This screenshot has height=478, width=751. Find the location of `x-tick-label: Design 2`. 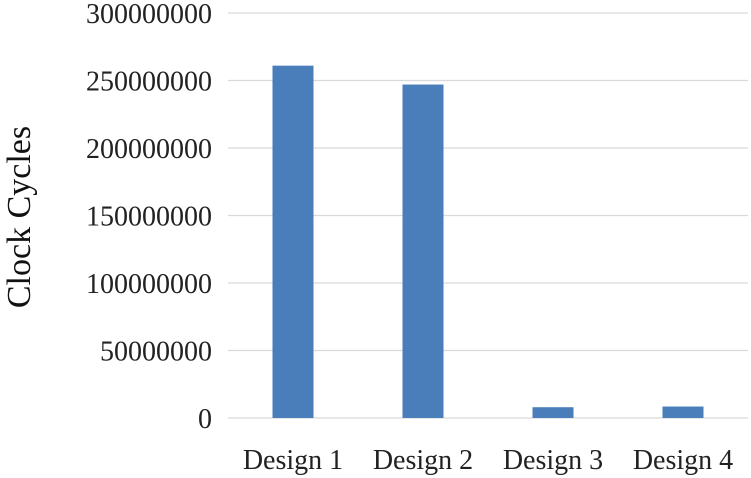

x-tick-label: Design 2 is located at coordinates (423, 460).